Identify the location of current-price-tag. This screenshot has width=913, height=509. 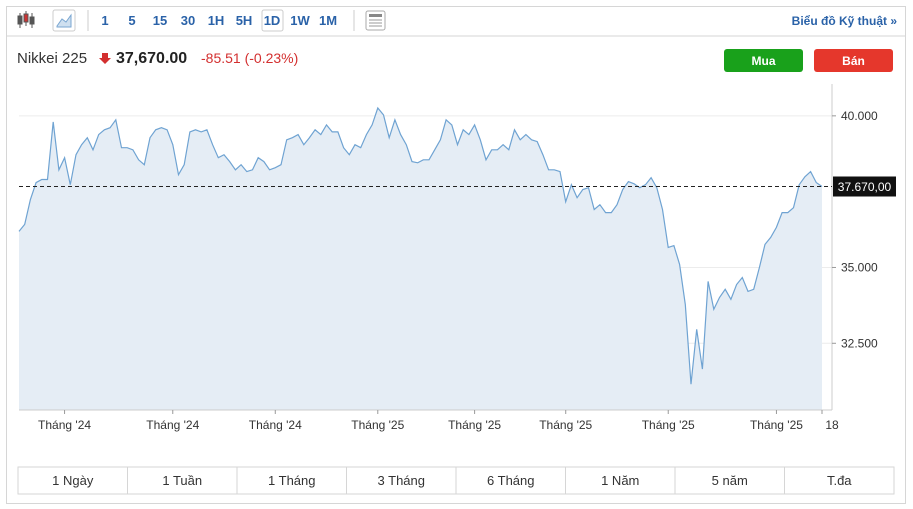
(864, 186).